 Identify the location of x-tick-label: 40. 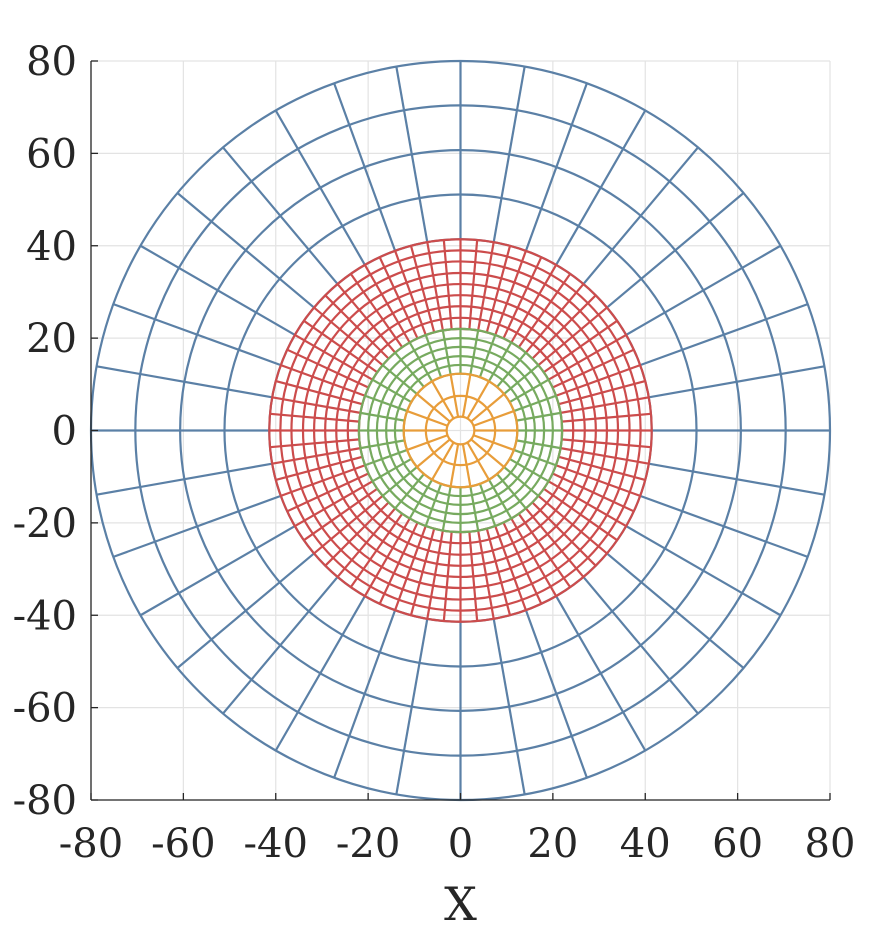
(645, 844).